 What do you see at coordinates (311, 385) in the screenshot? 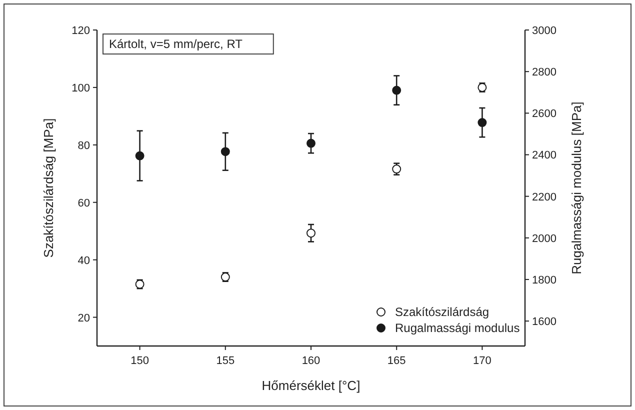
I see `x-axis-title: Hőmérséklet [°C]` at bounding box center [311, 385].